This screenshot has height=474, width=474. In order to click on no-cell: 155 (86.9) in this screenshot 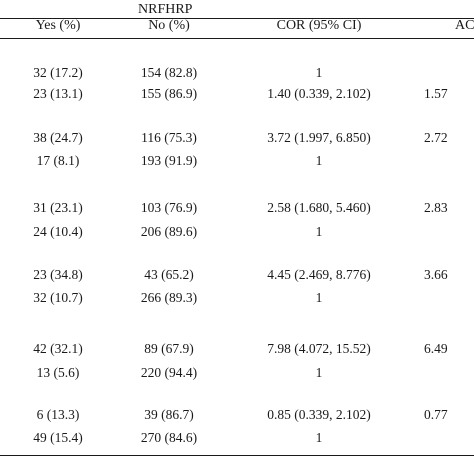, I will do `click(169, 93)`.